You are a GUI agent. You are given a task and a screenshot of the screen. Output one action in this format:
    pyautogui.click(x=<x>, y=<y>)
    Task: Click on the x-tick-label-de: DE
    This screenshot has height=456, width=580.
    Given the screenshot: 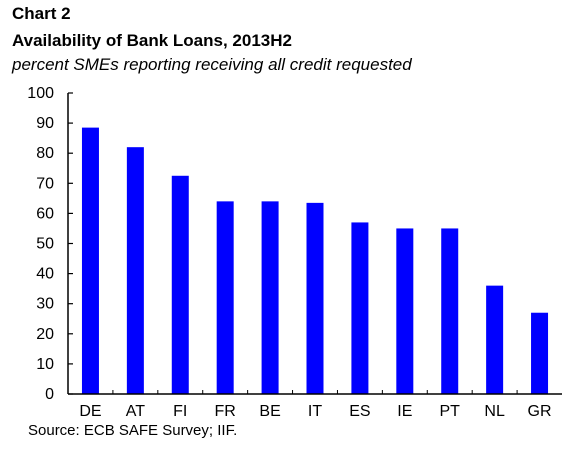 What is the action you would take?
    pyautogui.click(x=90, y=411)
    